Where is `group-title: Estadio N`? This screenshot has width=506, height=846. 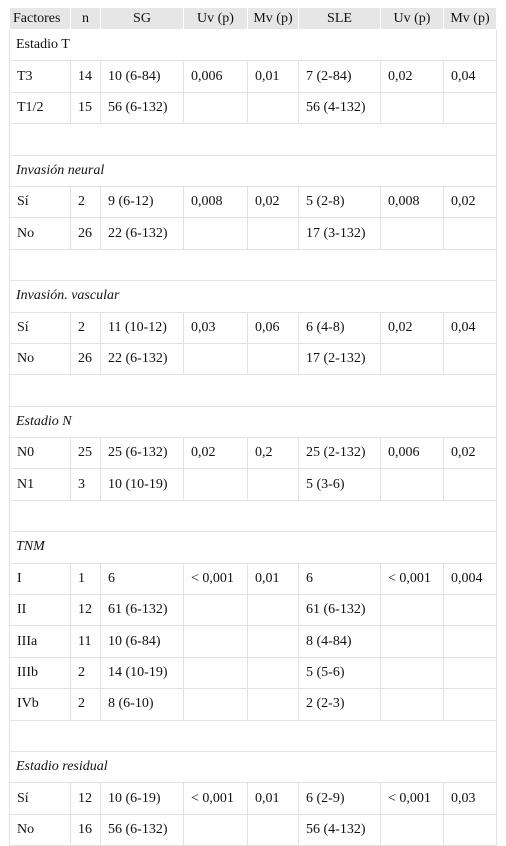 group-title: Estadio N is located at coordinates (253, 422).